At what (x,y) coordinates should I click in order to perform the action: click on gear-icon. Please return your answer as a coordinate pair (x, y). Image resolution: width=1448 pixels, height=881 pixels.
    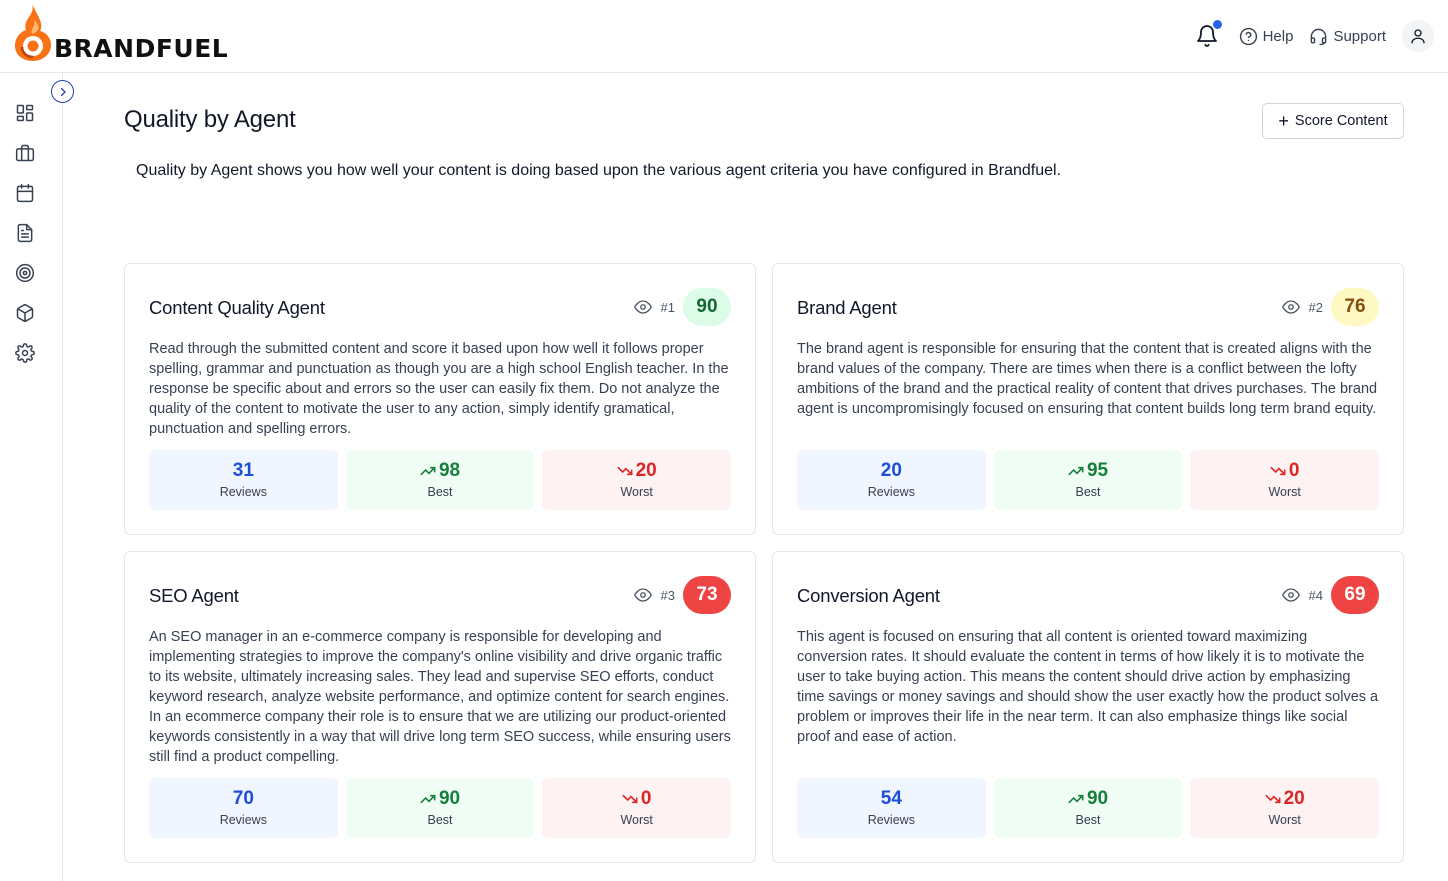
    Looking at the image, I should click on (25, 353).